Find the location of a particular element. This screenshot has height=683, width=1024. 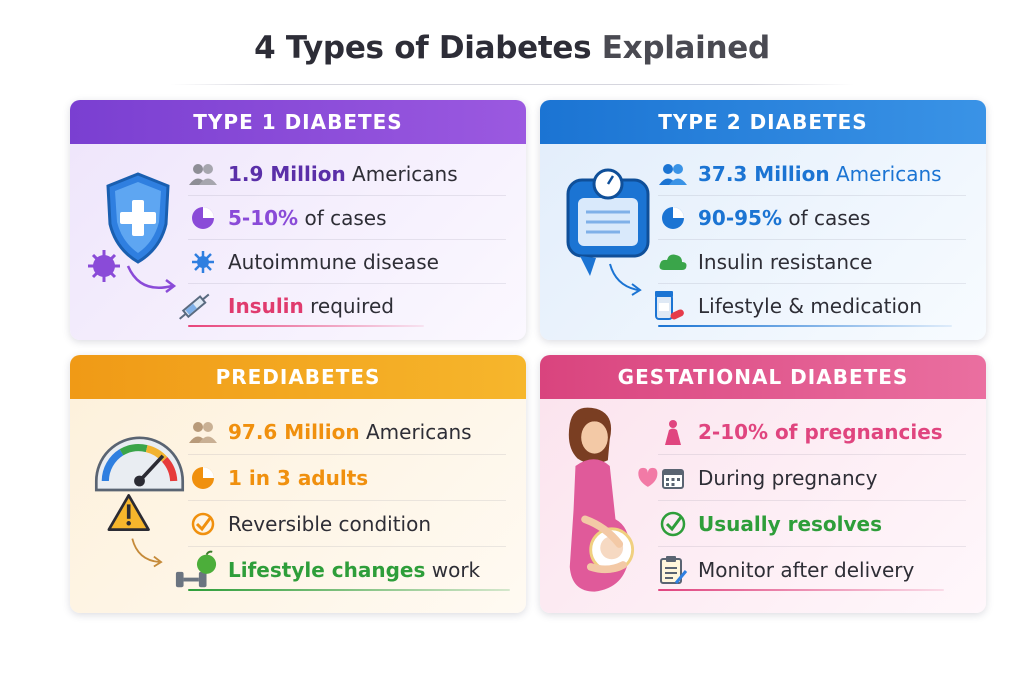

row-timing: During pregnancy is located at coordinates (812, 478).